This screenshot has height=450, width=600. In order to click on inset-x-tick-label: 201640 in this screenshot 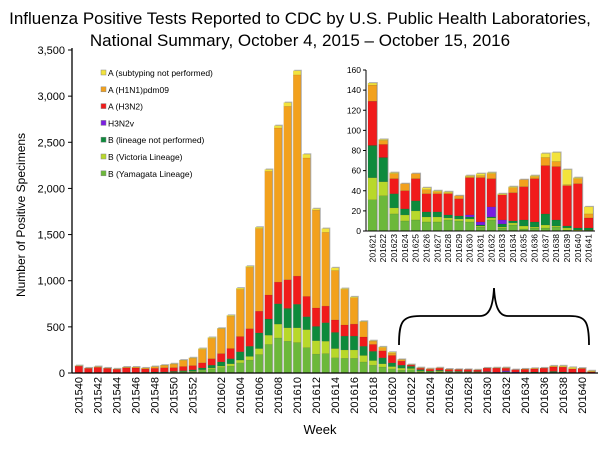, I will do `click(578, 248)`.